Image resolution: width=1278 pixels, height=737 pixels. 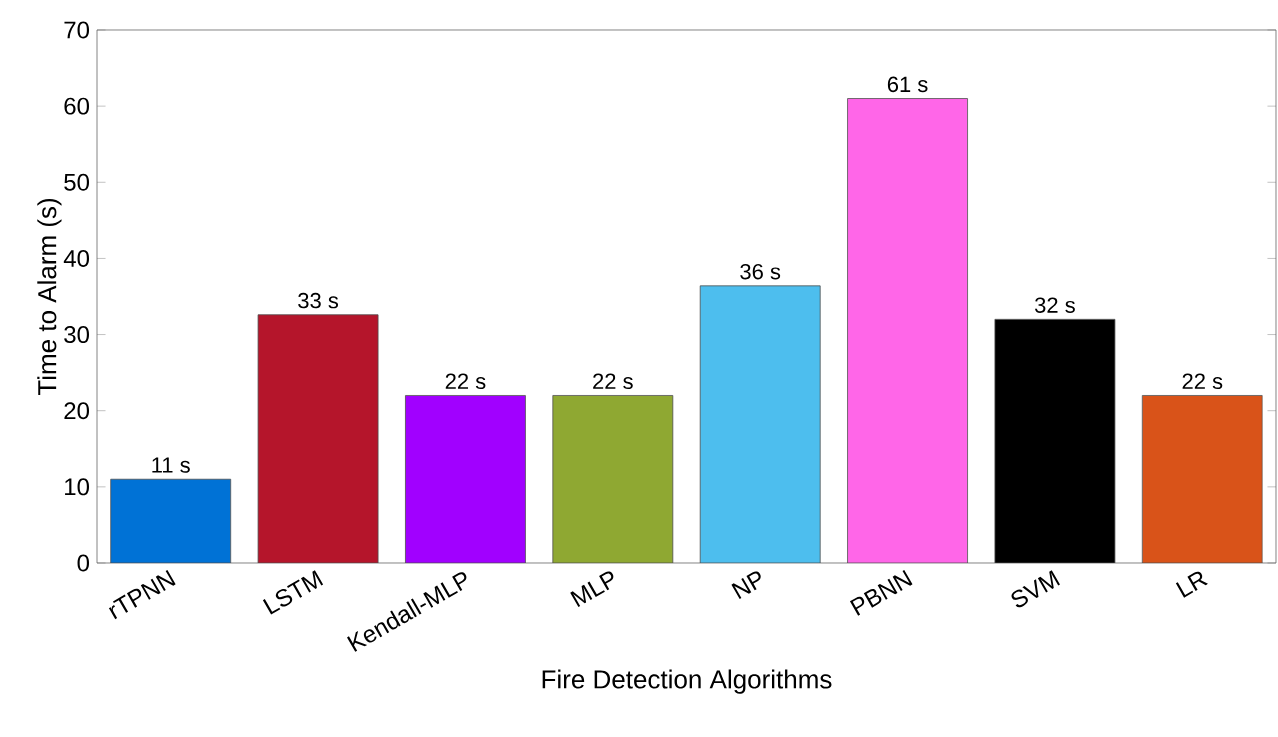 I want to click on x-tick-label: LR, so click(x=1191, y=584).